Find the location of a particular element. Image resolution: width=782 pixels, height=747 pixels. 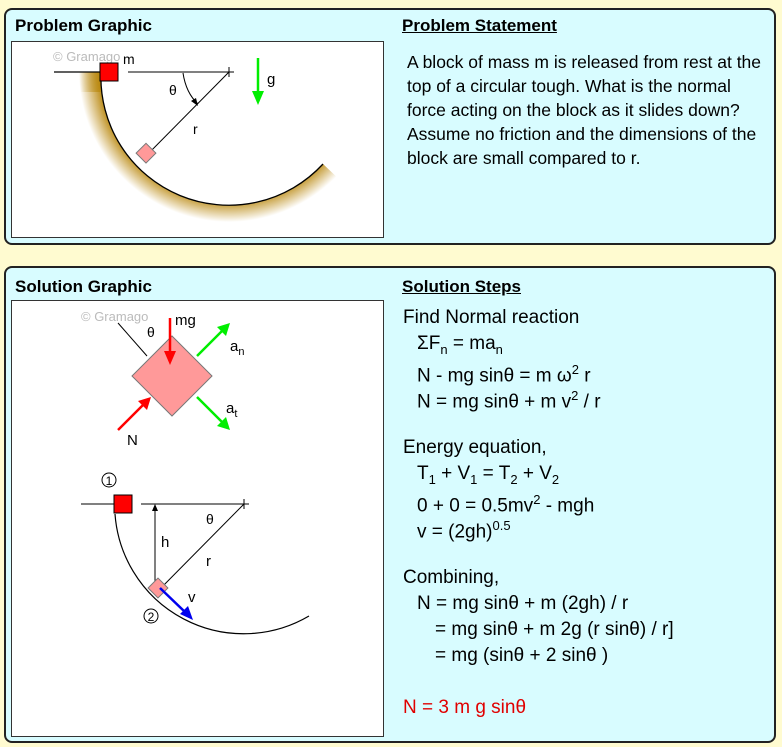

problem-graphic-title: Problem Graphic is located at coordinates (83, 25).